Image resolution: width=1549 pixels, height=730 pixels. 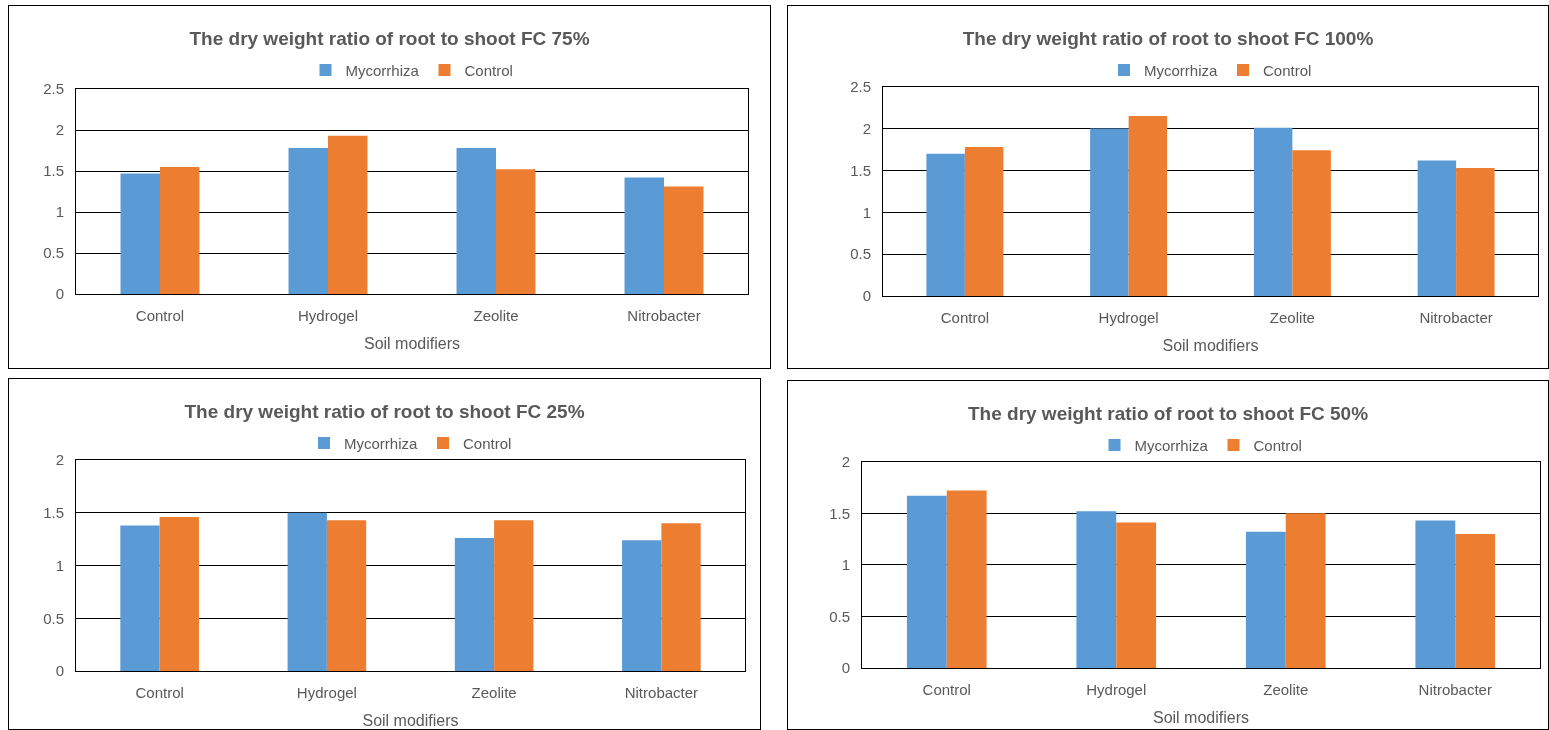 I want to click on chart-title: The dry weight ratio of root to shoot FC 50%, so click(x=1168, y=414).